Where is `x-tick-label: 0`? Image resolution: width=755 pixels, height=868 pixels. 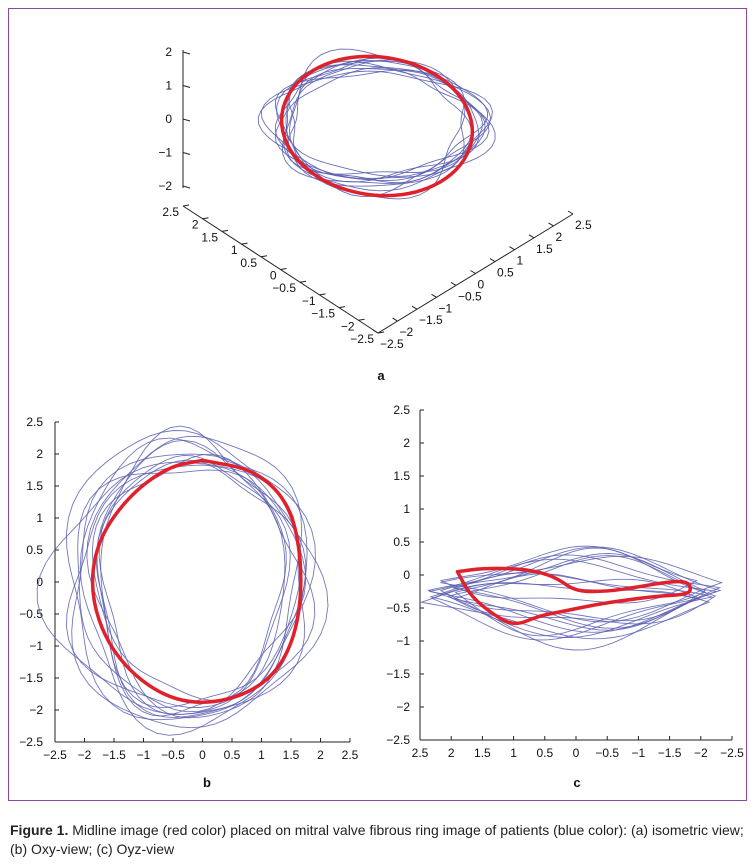 x-tick-label: 0 is located at coordinates (576, 753).